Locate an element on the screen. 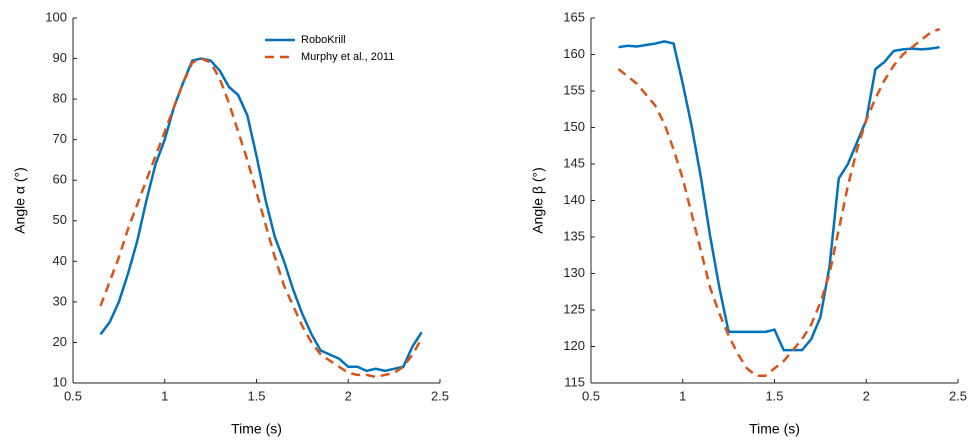 The image size is (978, 444). y-tick-label: 40 is located at coordinates (60, 260).